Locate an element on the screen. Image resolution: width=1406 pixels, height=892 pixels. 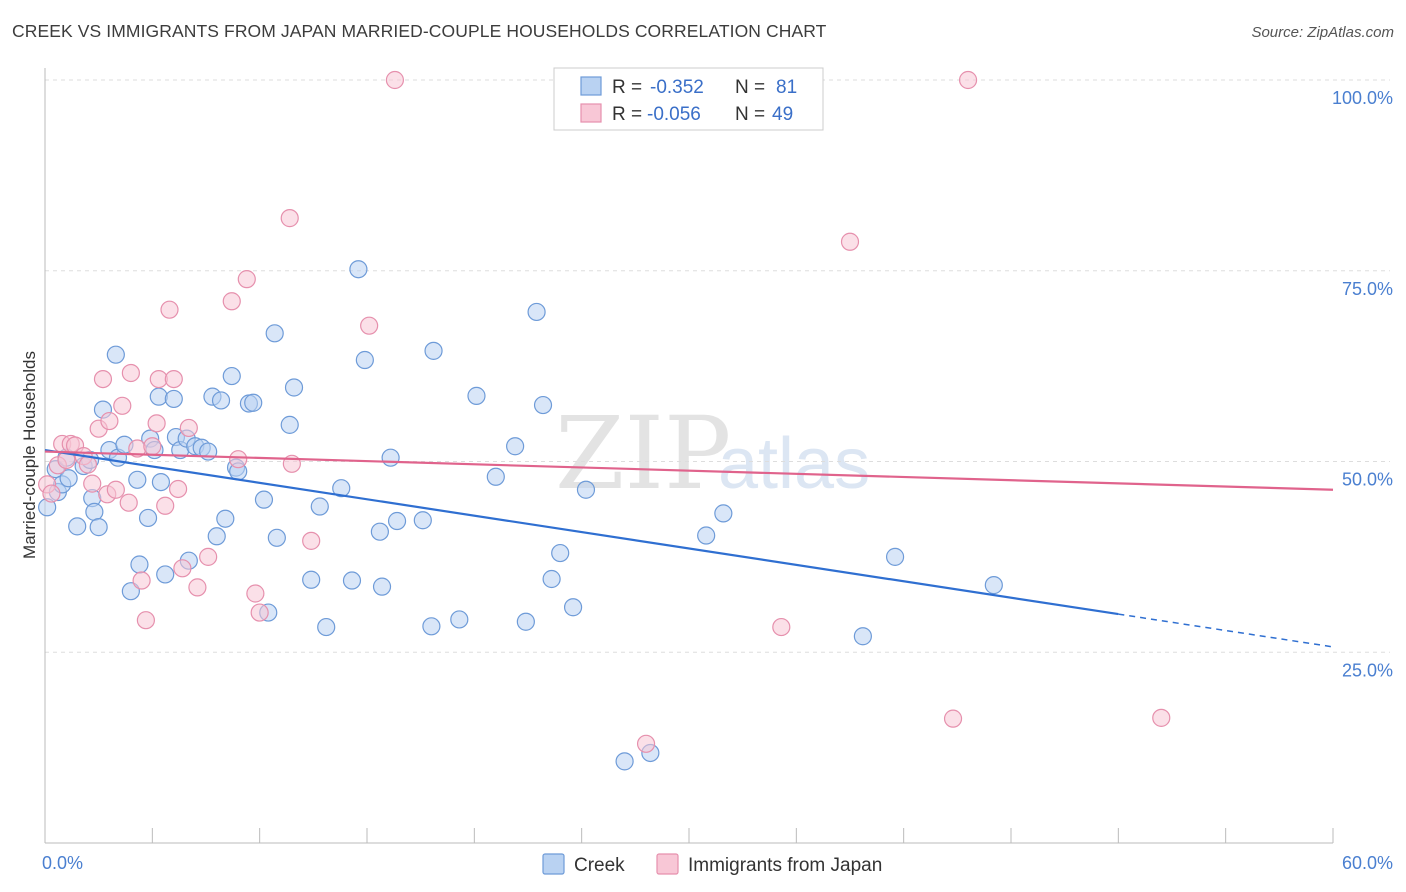
source-credit: Source: ZipAtlas.com is located at coordinates (1322, 32).